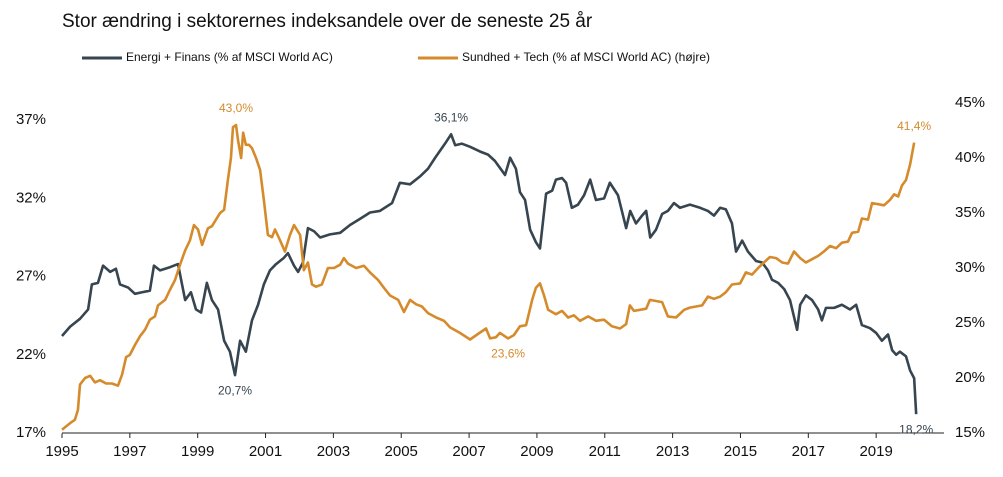 Image resolution: width=1003 pixels, height=477 pixels. I want to click on annotation: 18,2%, so click(916, 429).